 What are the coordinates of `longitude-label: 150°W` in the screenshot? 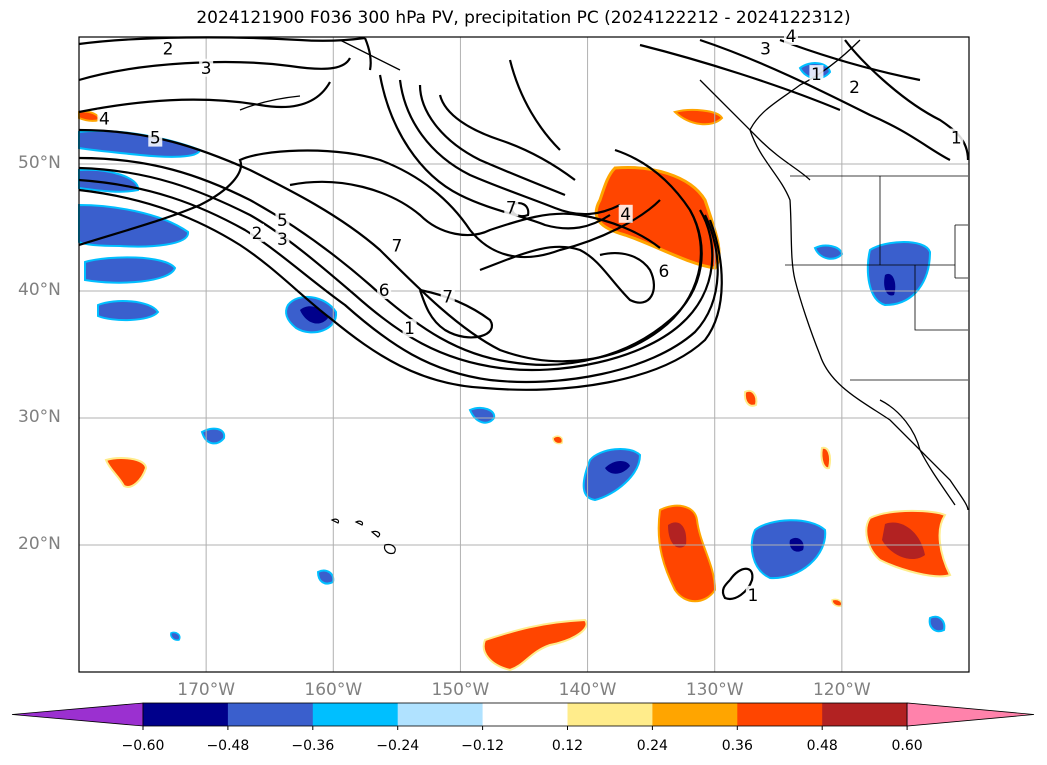 It's located at (460, 690).